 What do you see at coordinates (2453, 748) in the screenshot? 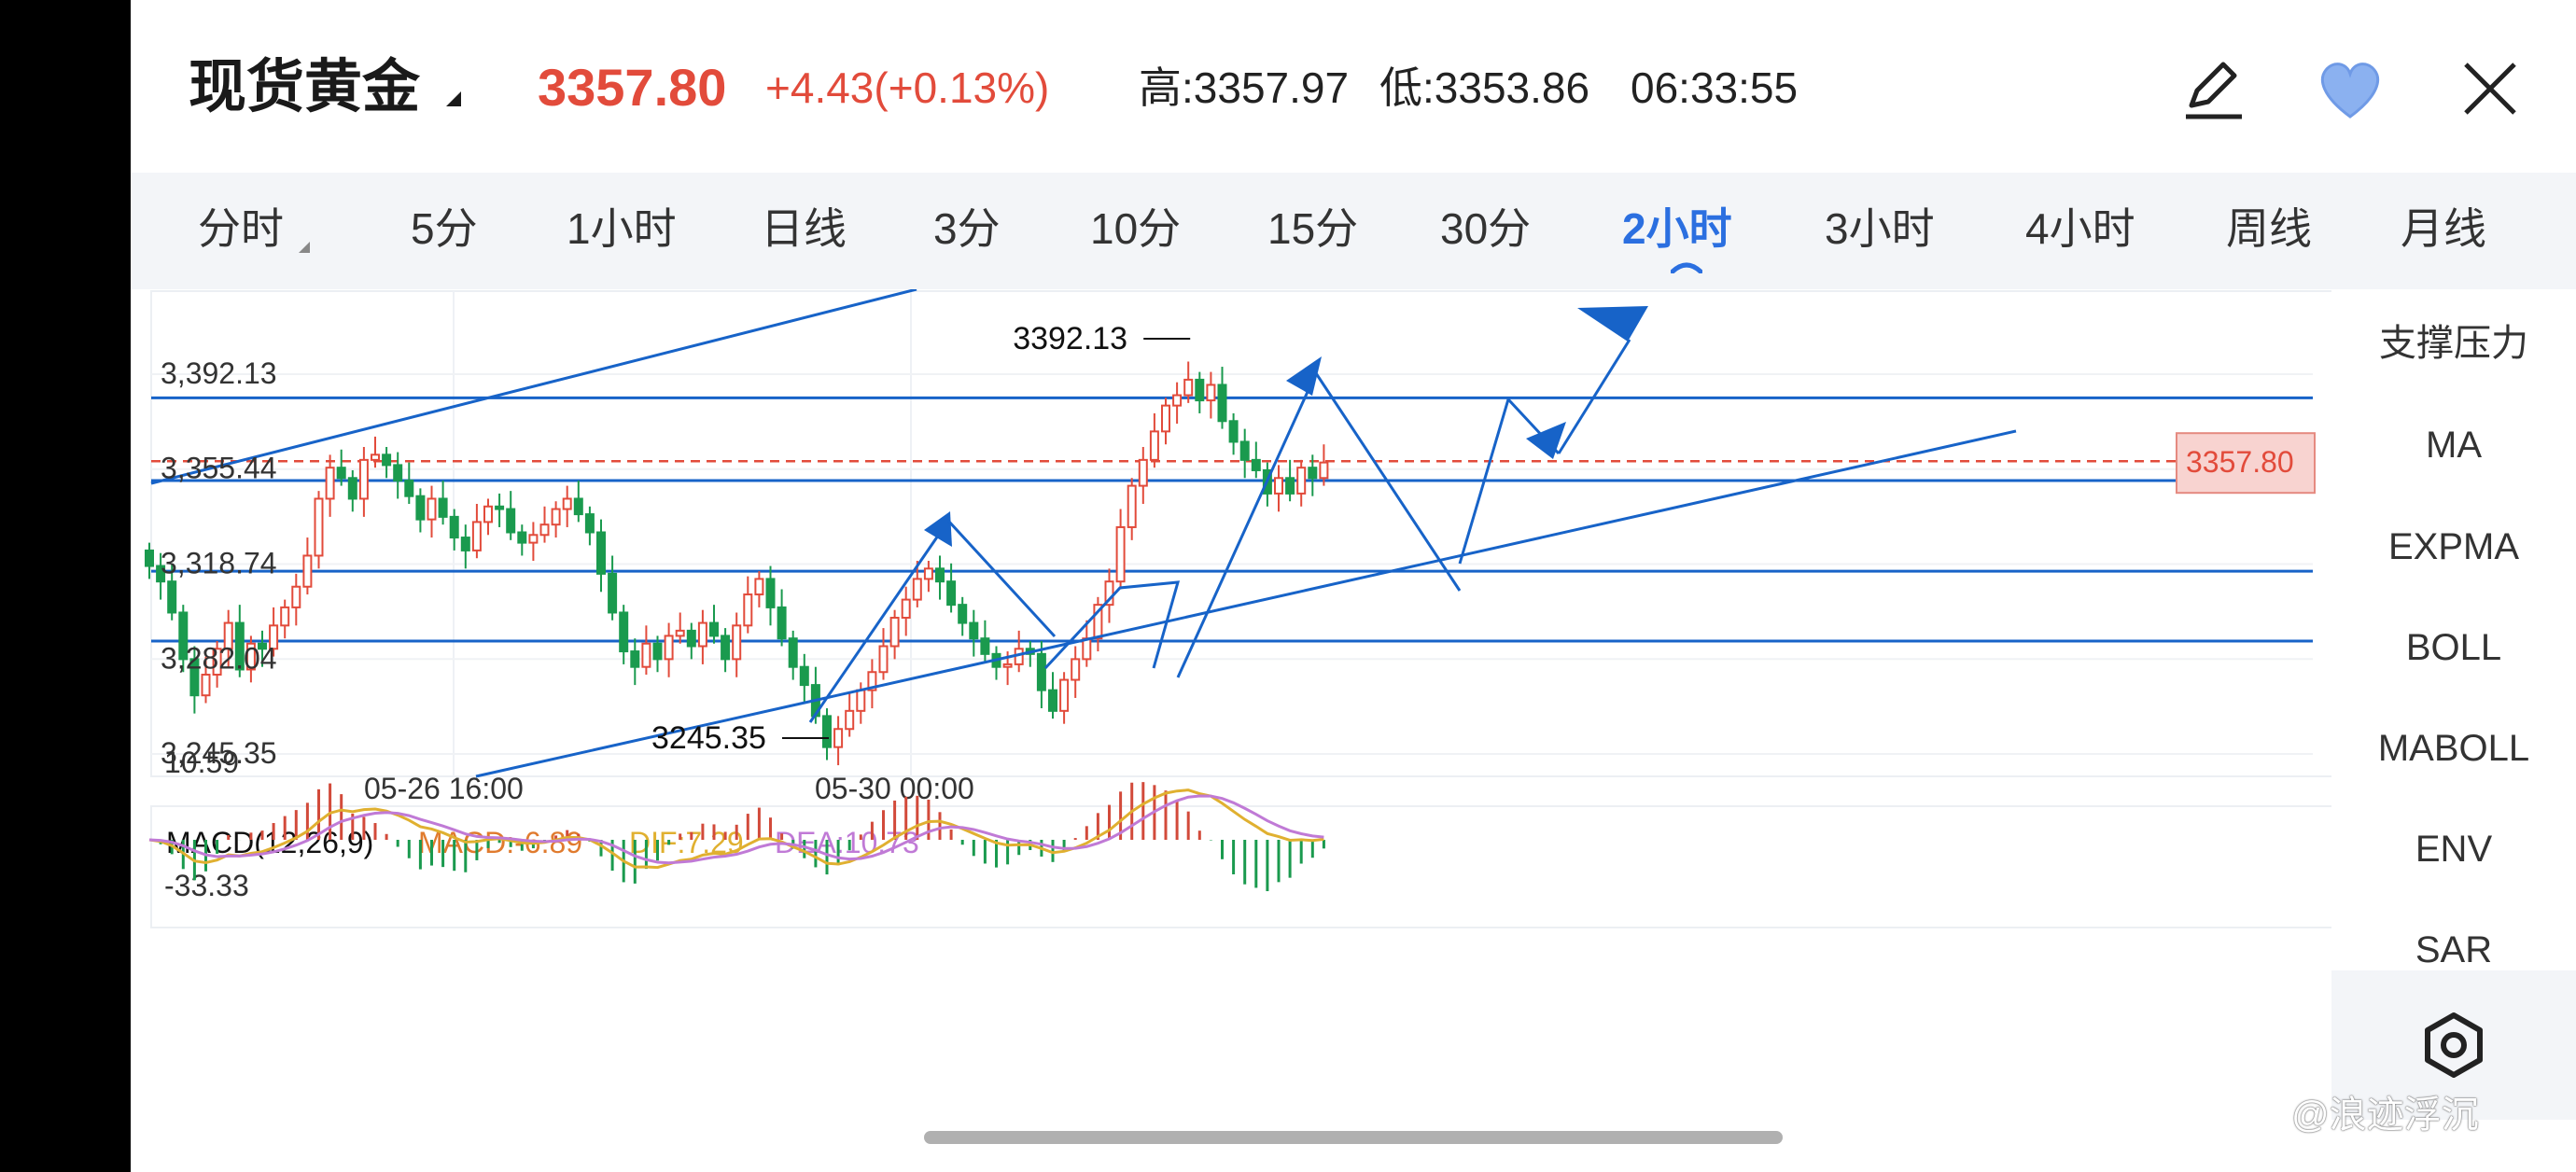
I see `indicator-maboll: MABOLL` at bounding box center [2453, 748].